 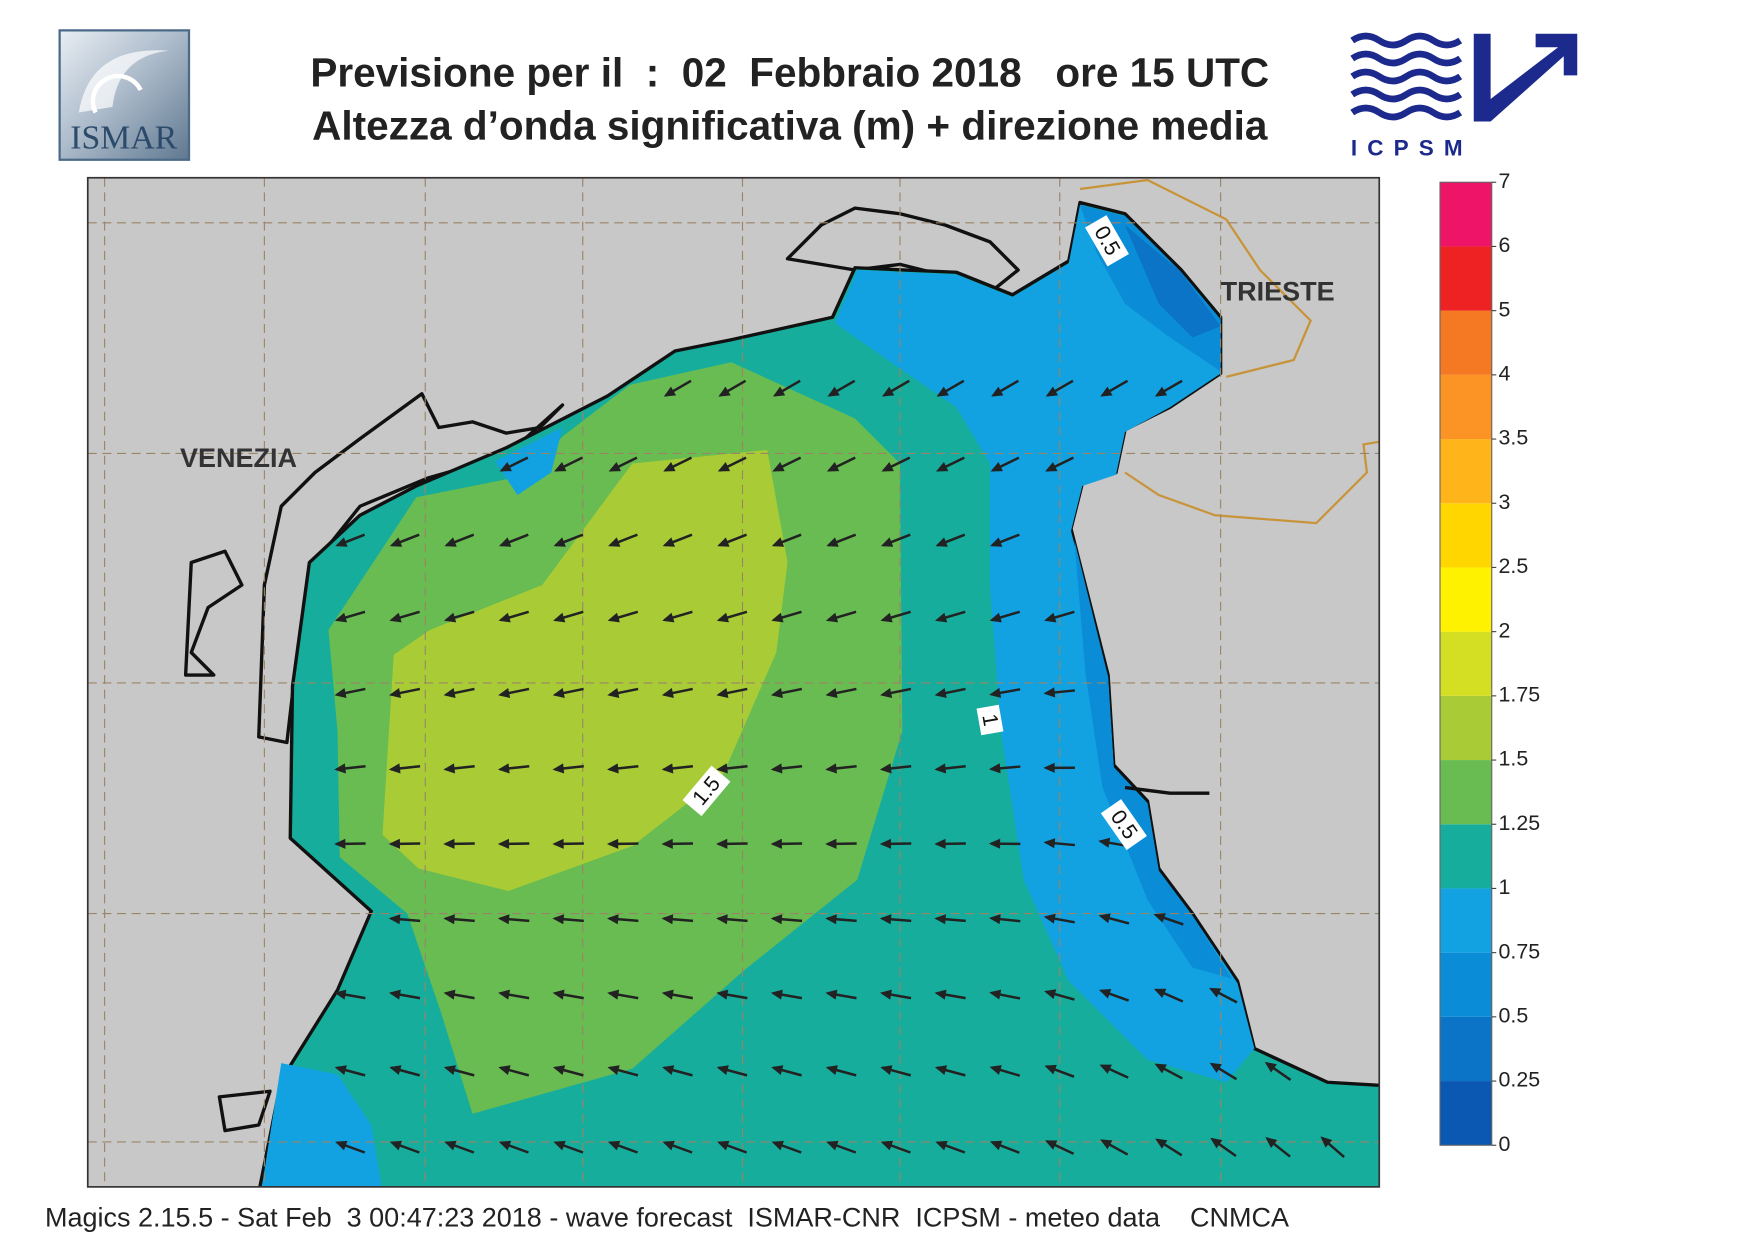 I want to click on contour-label: 1, so click(x=990, y=720).